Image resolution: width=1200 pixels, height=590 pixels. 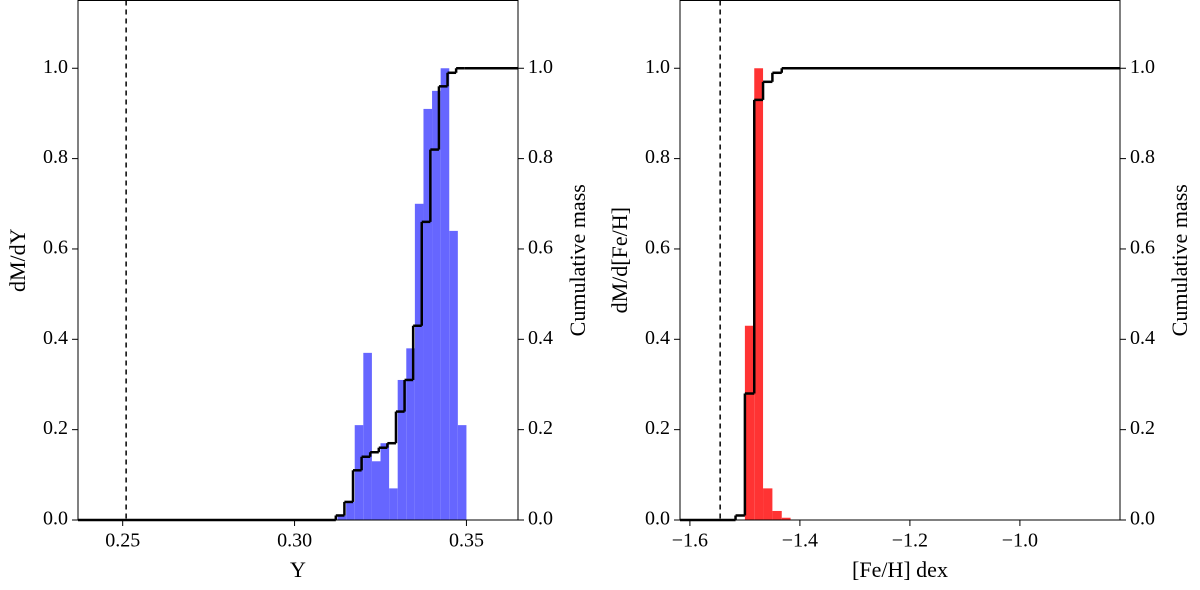 What do you see at coordinates (800, 541) in the screenshot?
I see `x-tick-label: −1.4` at bounding box center [800, 541].